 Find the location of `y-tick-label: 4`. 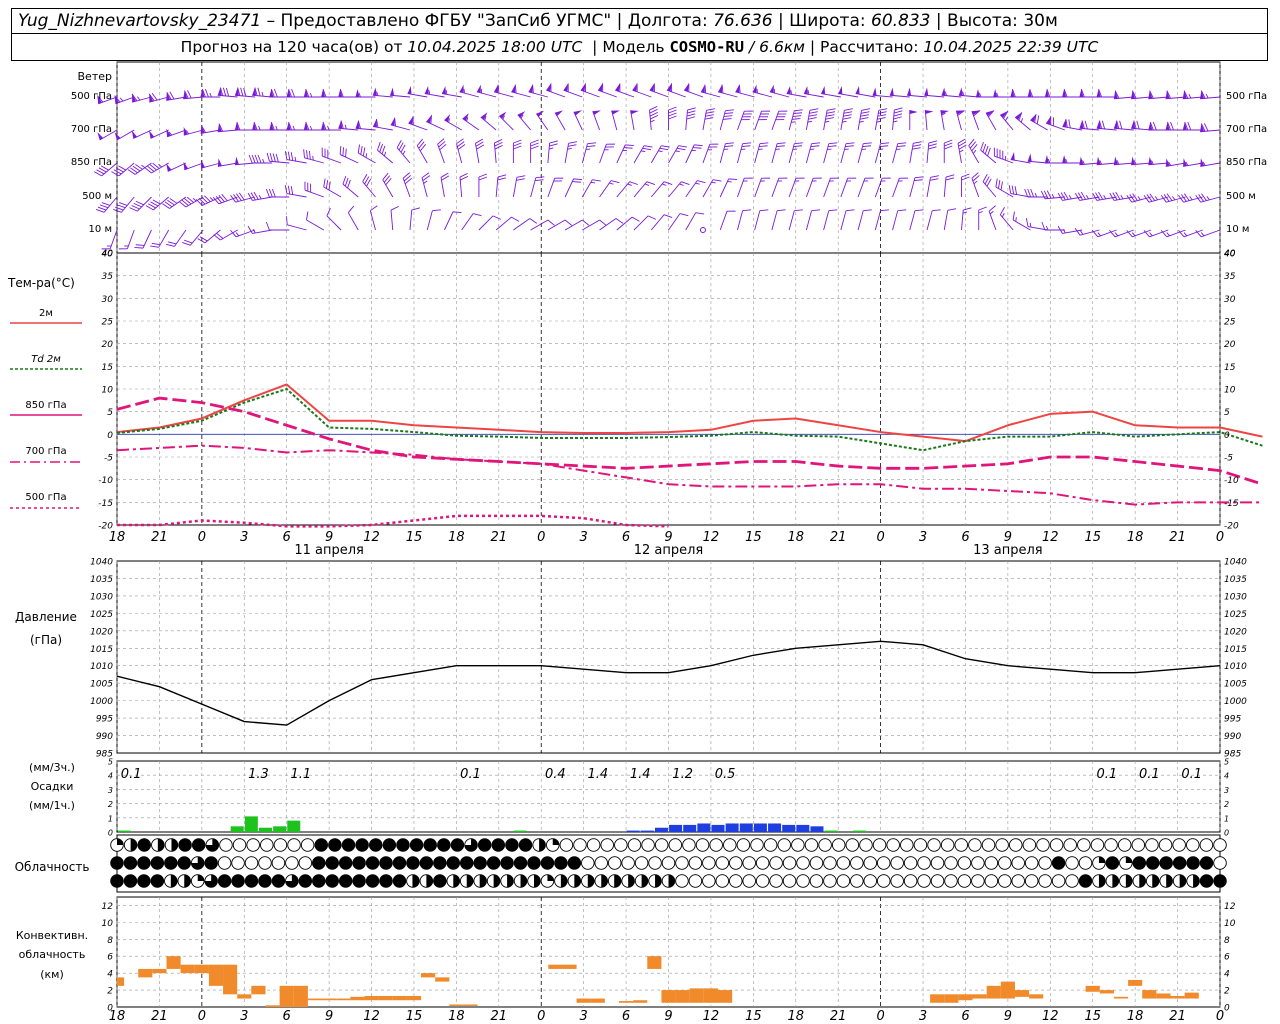

y-tick-label: 4 is located at coordinates (110, 975).